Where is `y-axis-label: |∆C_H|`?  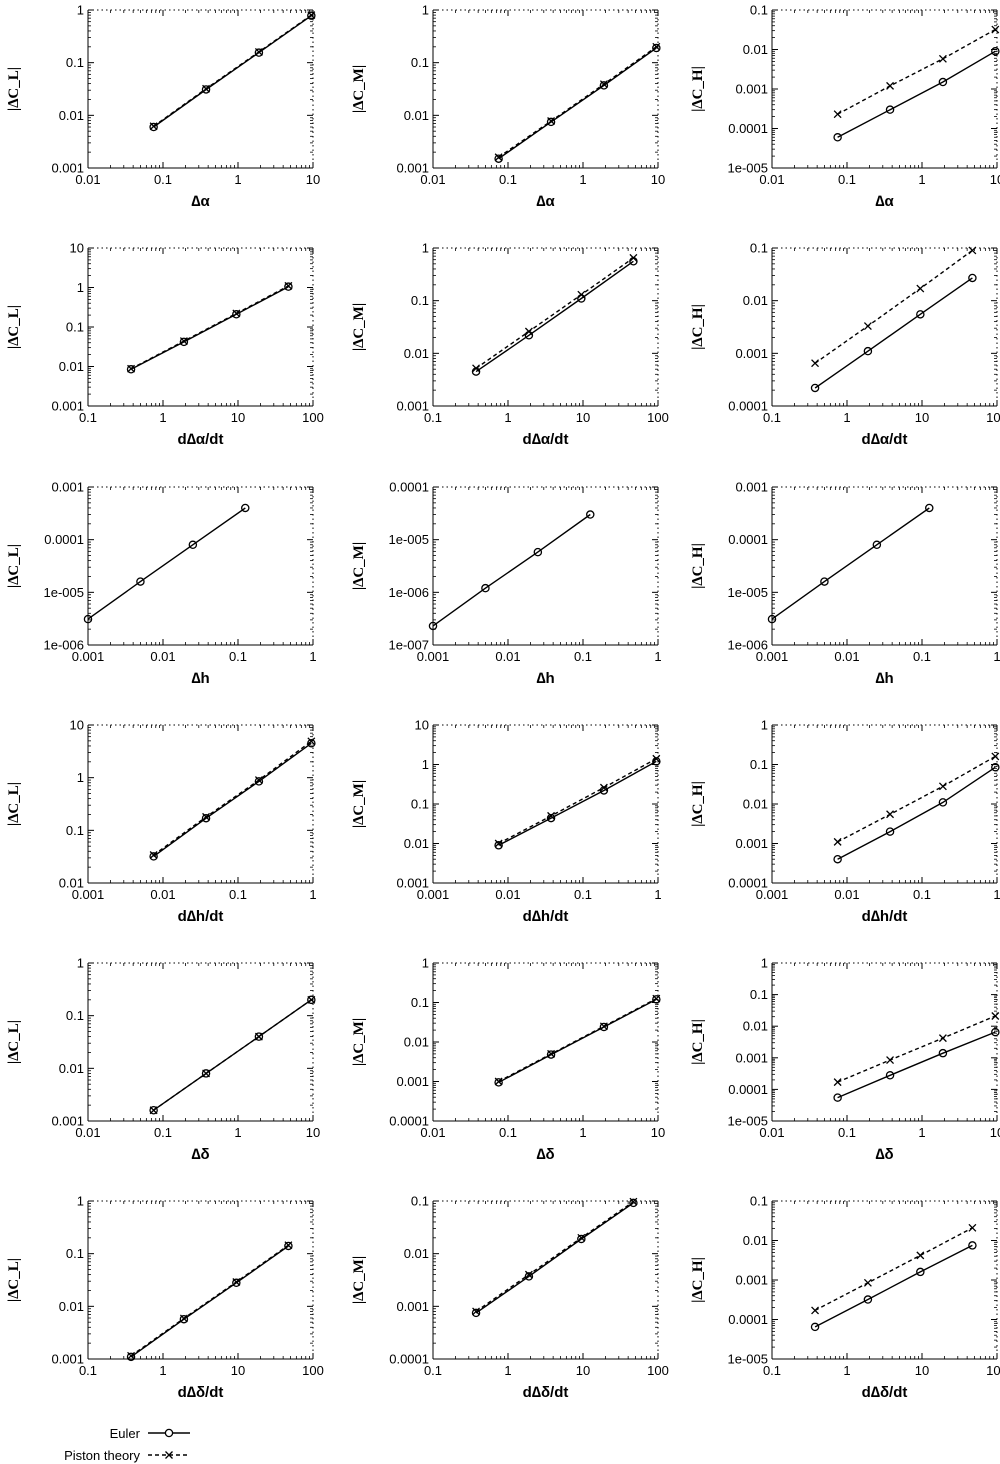 y-axis-label: |∆C_H| is located at coordinates (698, 566).